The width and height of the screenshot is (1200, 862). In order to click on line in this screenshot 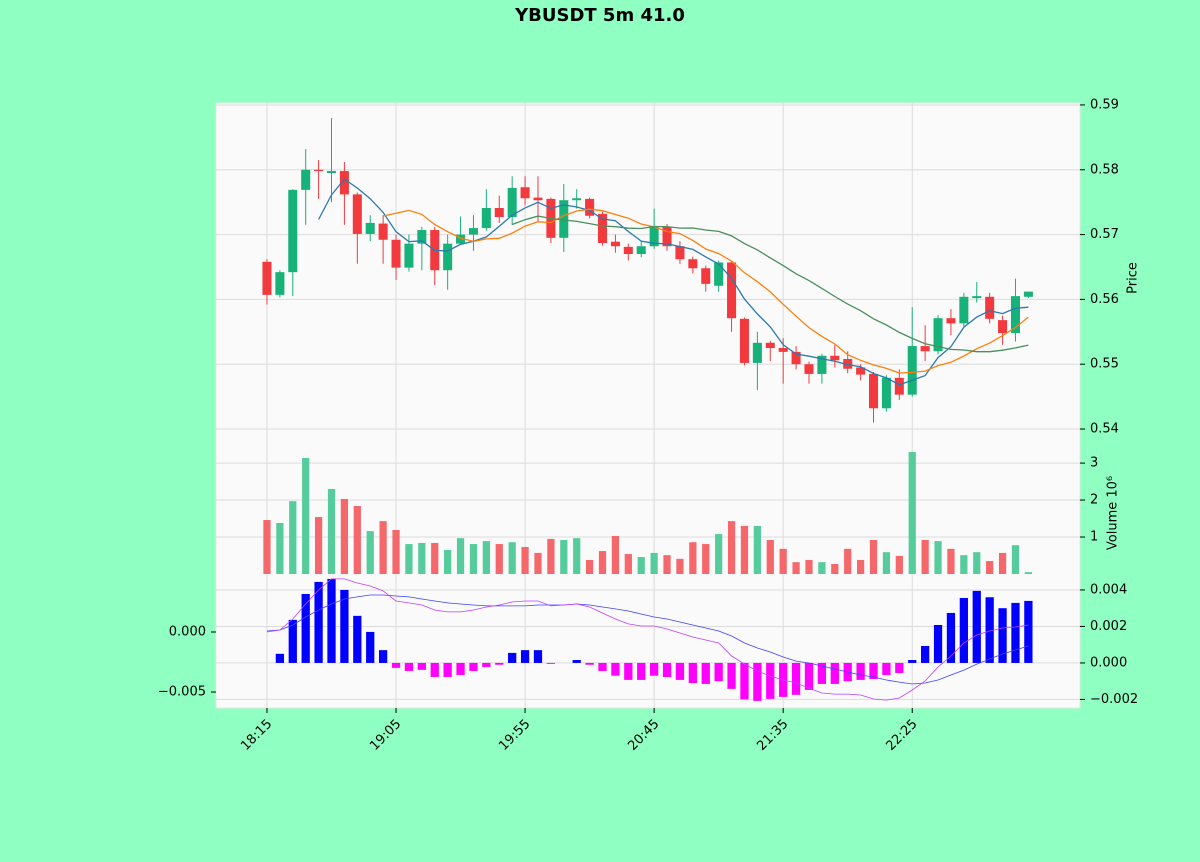, I will do `click(673, 282)`.